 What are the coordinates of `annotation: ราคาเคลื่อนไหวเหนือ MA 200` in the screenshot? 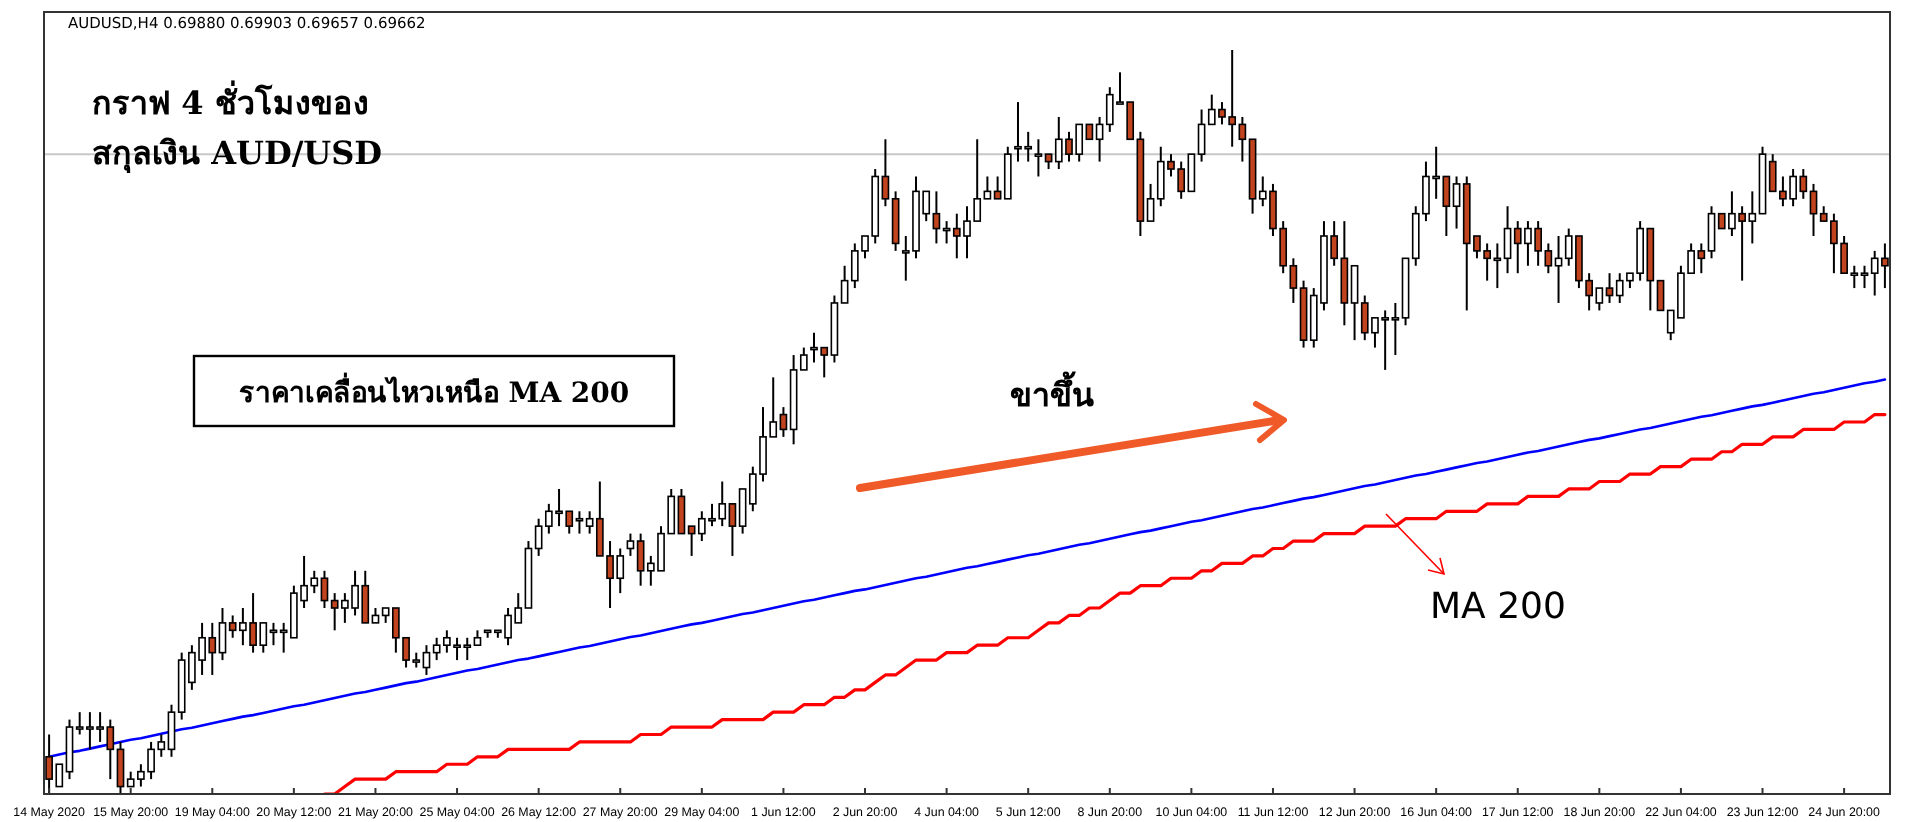 It's located at (434, 391).